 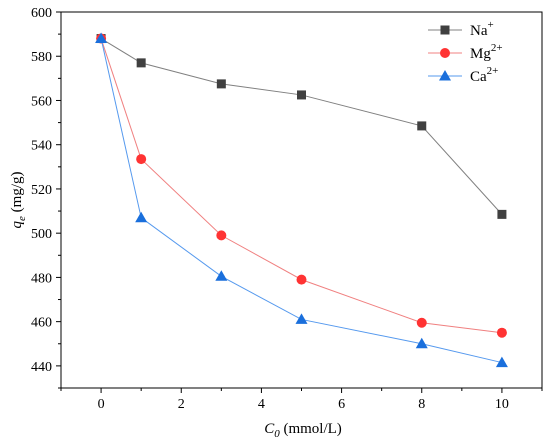 What do you see at coordinates (463, 75) in the screenshot?
I see `legend-item-ca: Ca2+` at bounding box center [463, 75].